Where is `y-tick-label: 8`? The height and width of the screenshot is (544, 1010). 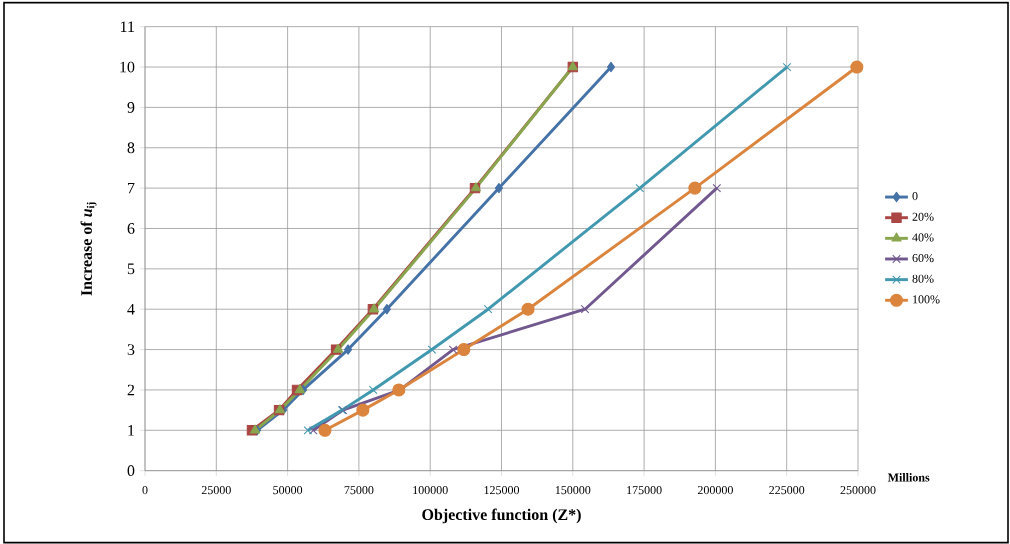
y-tick-label: 8 is located at coordinates (131, 148).